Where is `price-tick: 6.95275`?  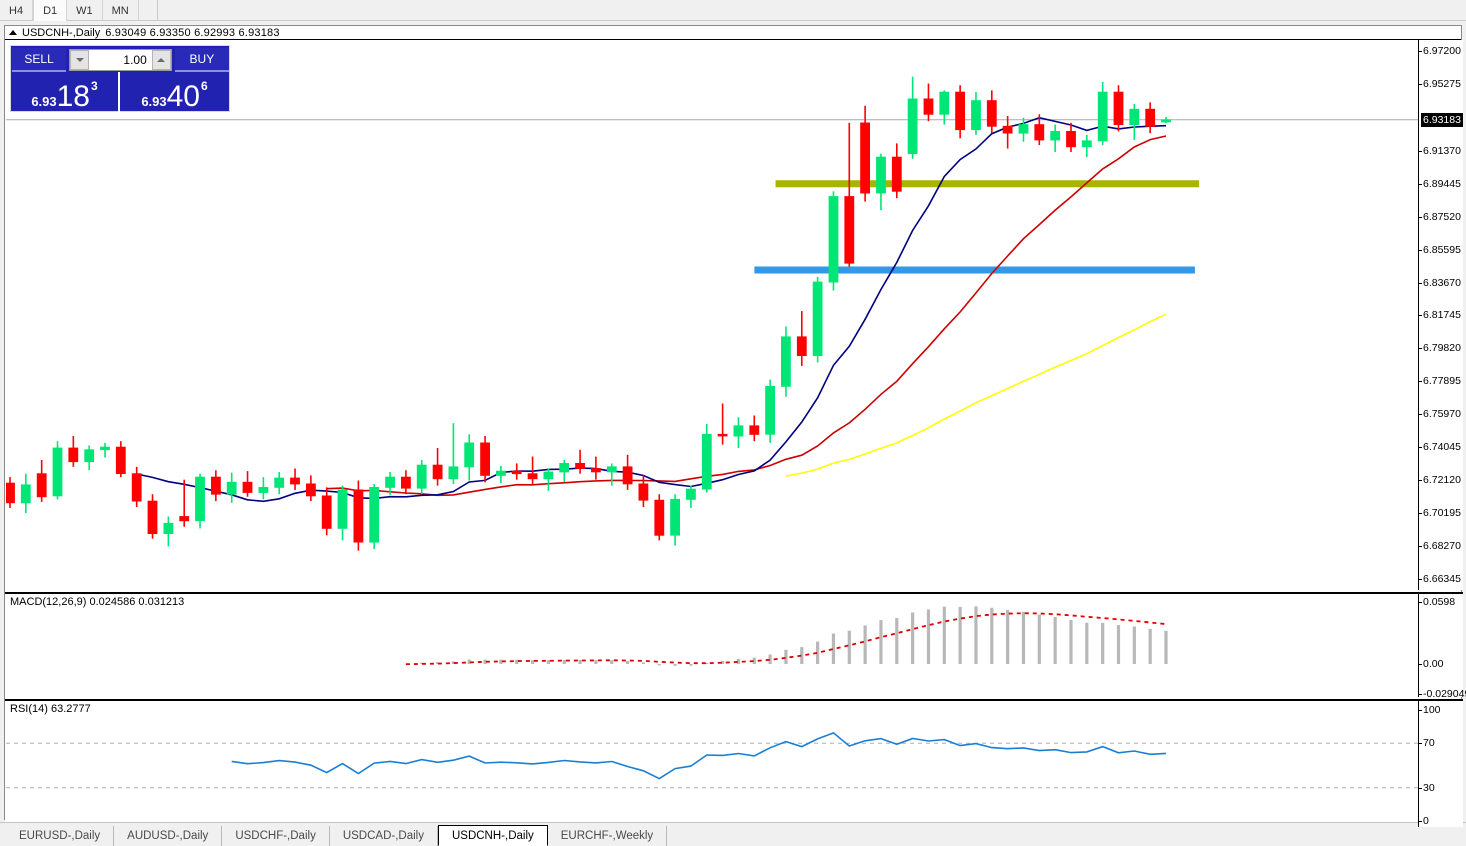
price-tick: 6.95275 is located at coordinates (1440, 83).